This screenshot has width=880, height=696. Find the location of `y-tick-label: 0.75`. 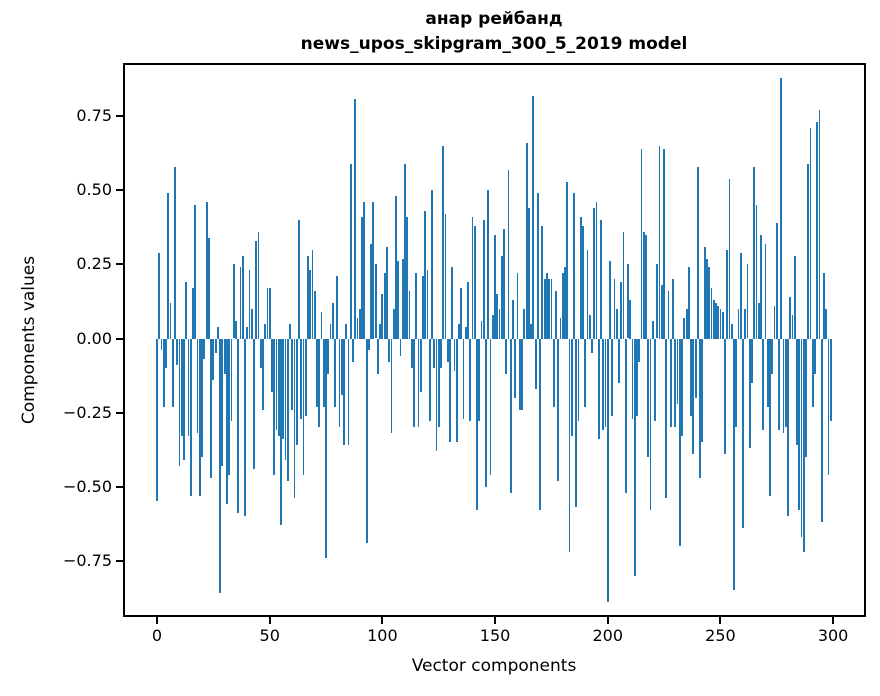

y-tick-label: 0.75 is located at coordinates (94, 116).